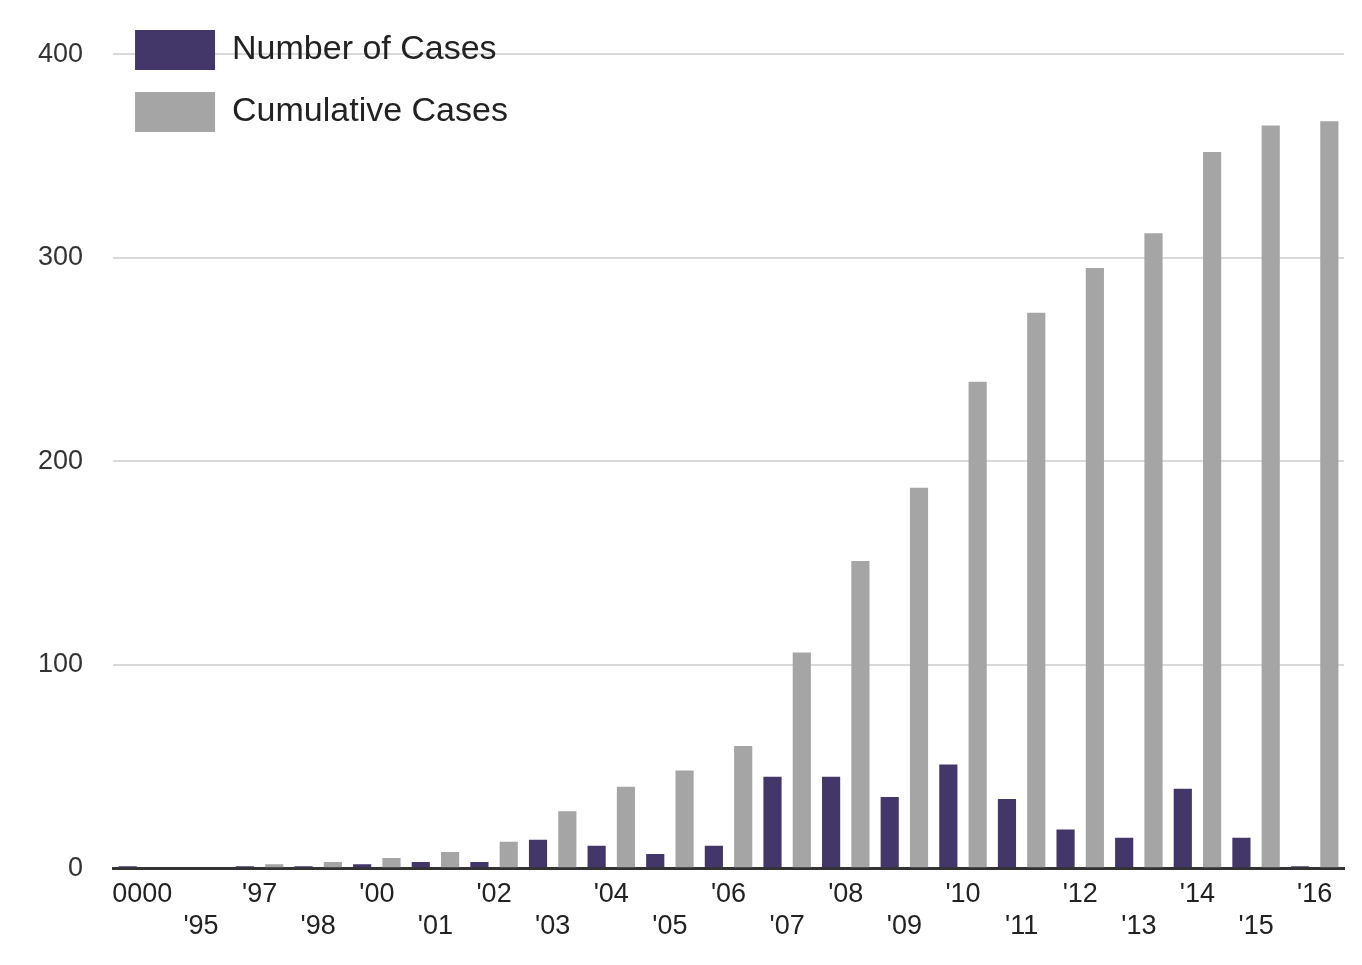 The image size is (1362, 965). I want to click on x-tick-label: '97, so click(260, 892).